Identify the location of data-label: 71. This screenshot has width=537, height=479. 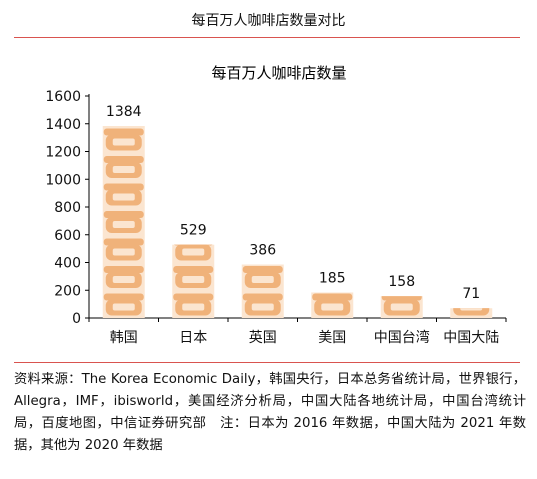
(471, 294).